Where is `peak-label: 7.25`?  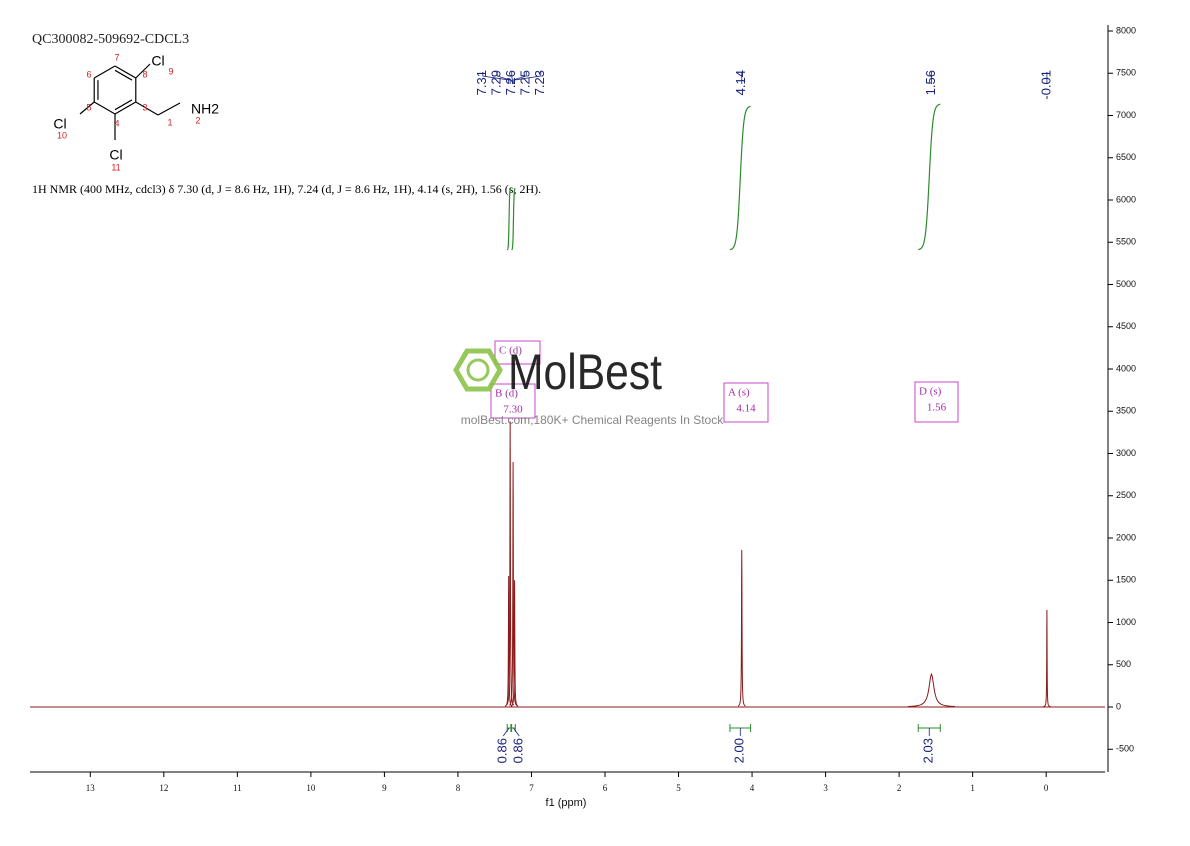
peak-label: 7.25 is located at coordinates (525, 82).